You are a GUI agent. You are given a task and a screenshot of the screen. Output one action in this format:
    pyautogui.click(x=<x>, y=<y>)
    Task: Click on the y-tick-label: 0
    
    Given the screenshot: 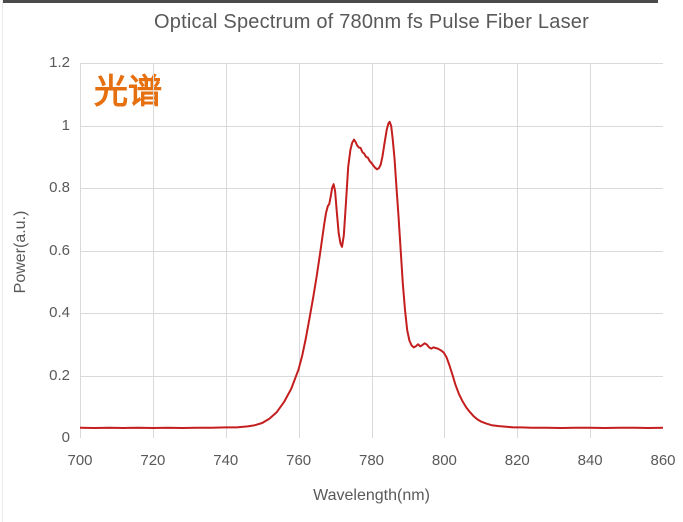 What is the action you would take?
    pyautogui.click(x=65, y=437)
    